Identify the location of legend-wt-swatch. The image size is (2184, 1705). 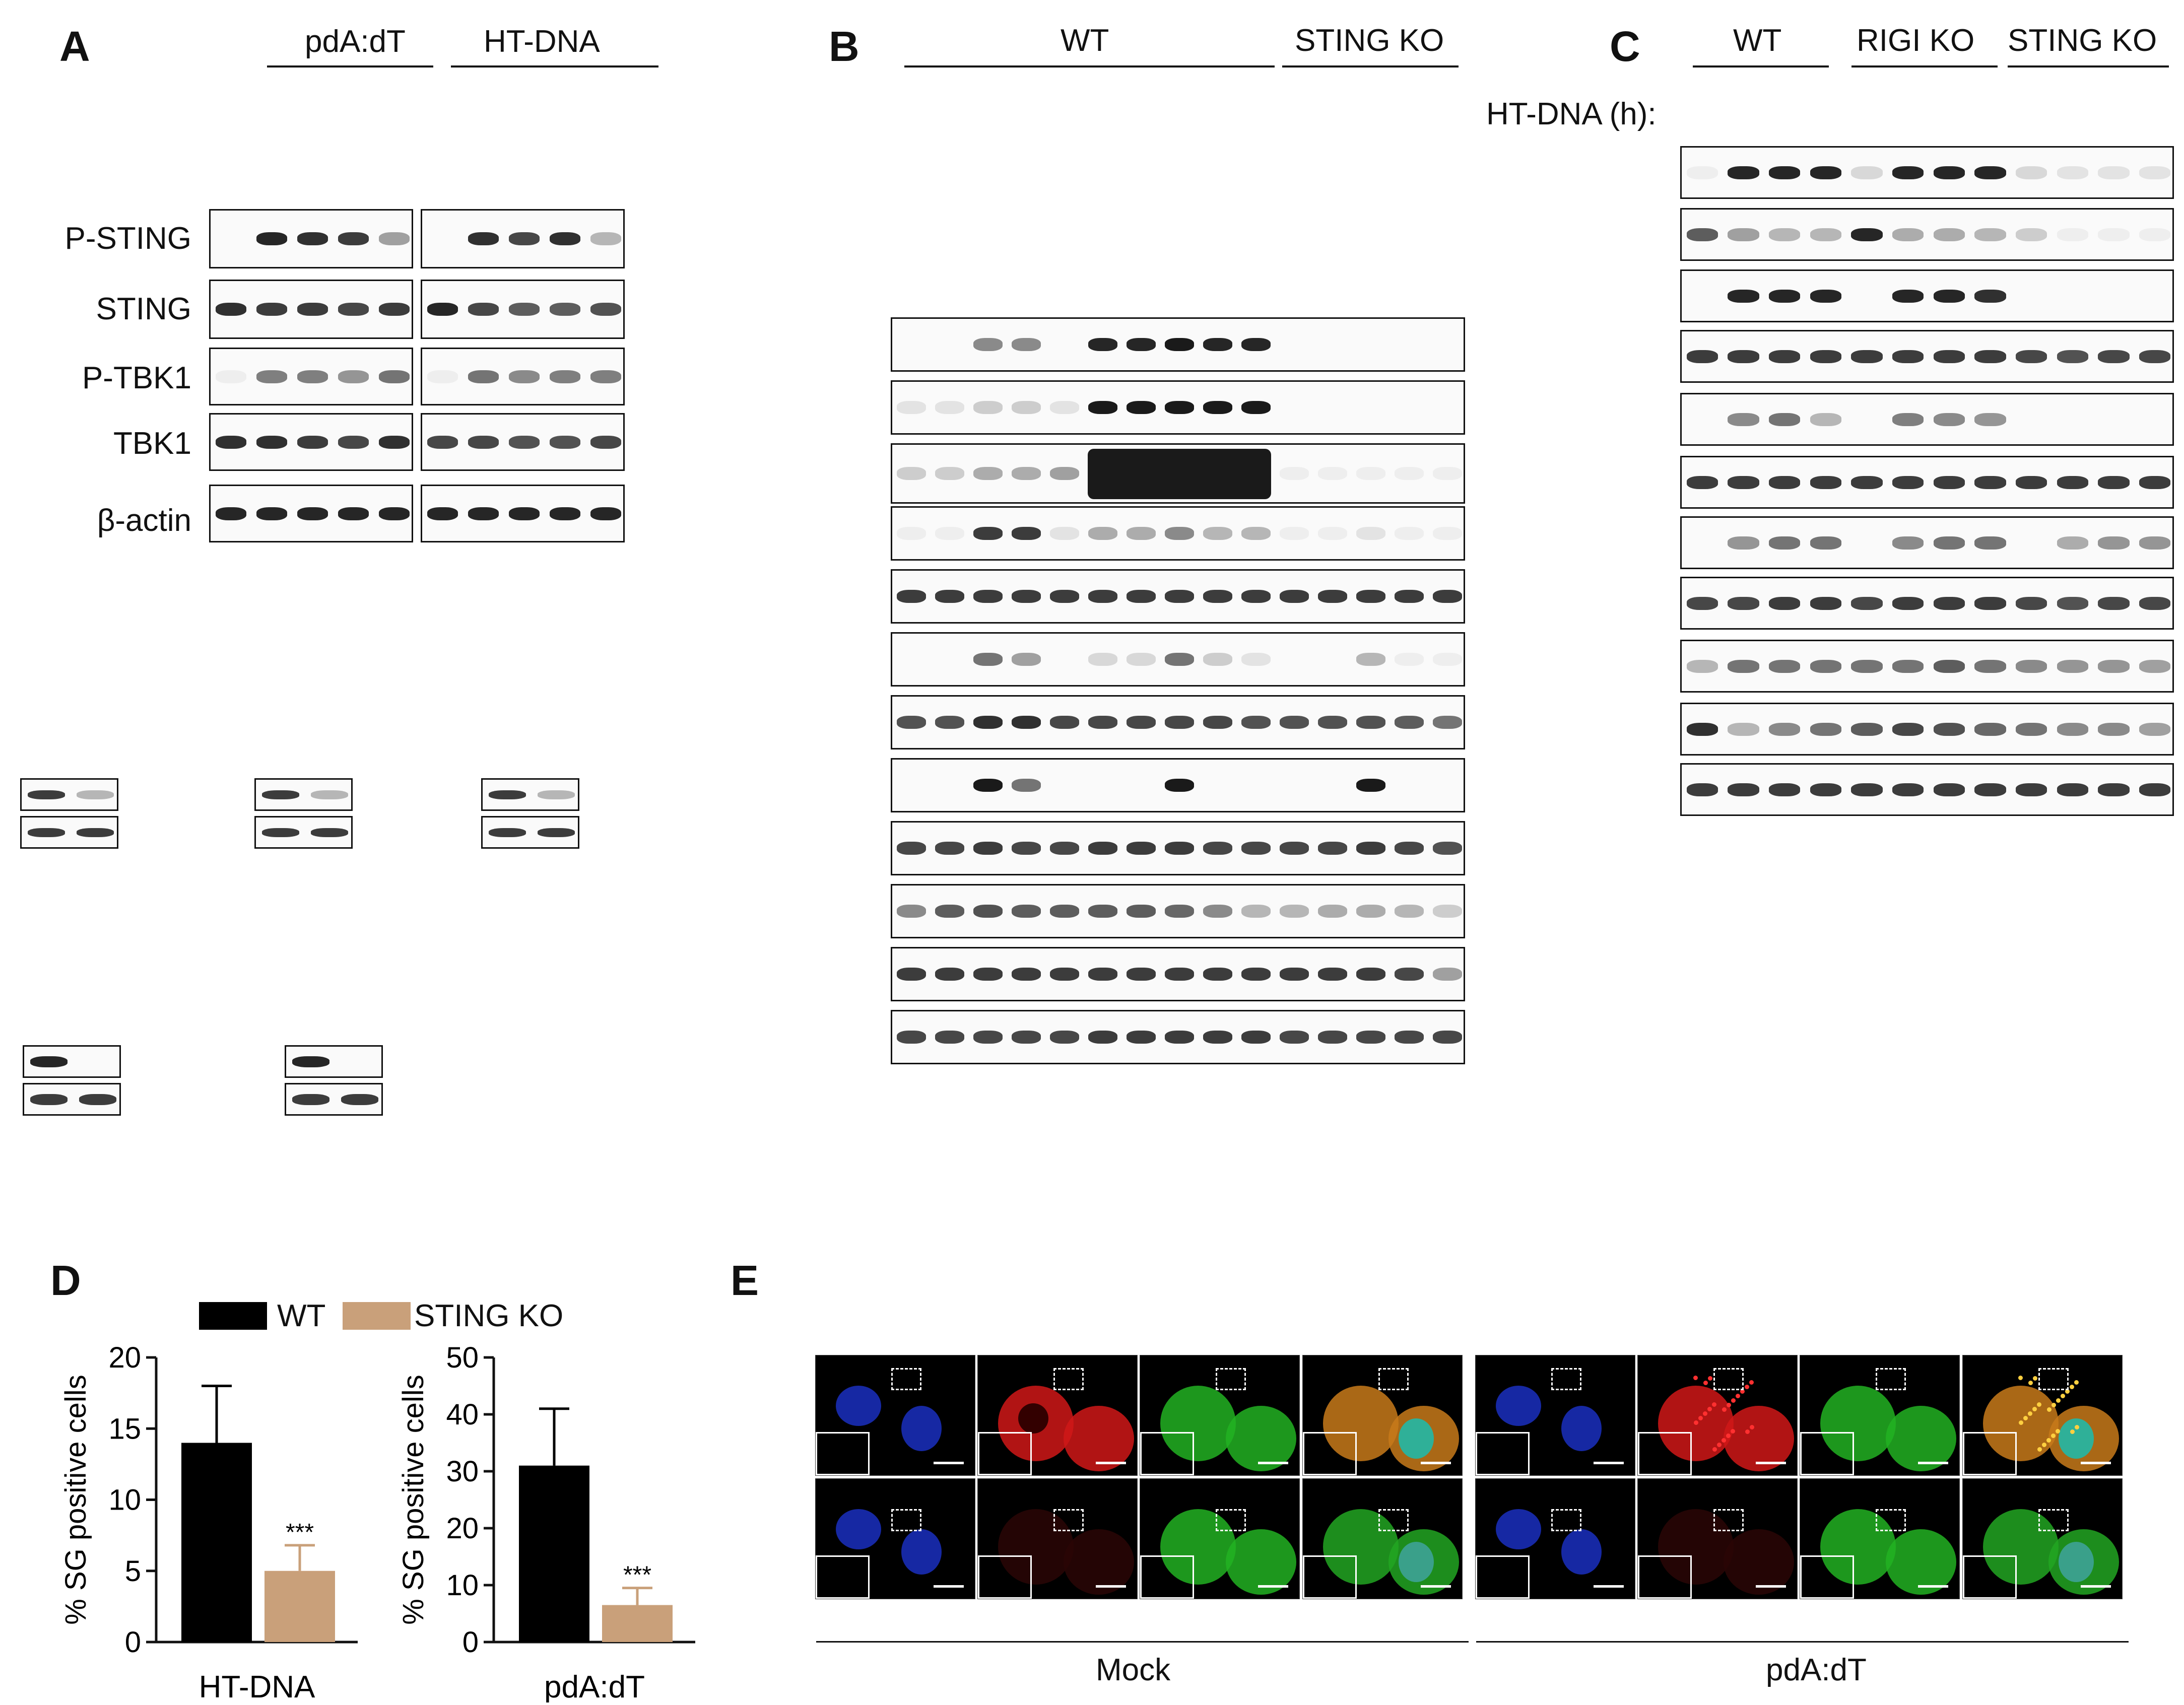
(233, 1316).